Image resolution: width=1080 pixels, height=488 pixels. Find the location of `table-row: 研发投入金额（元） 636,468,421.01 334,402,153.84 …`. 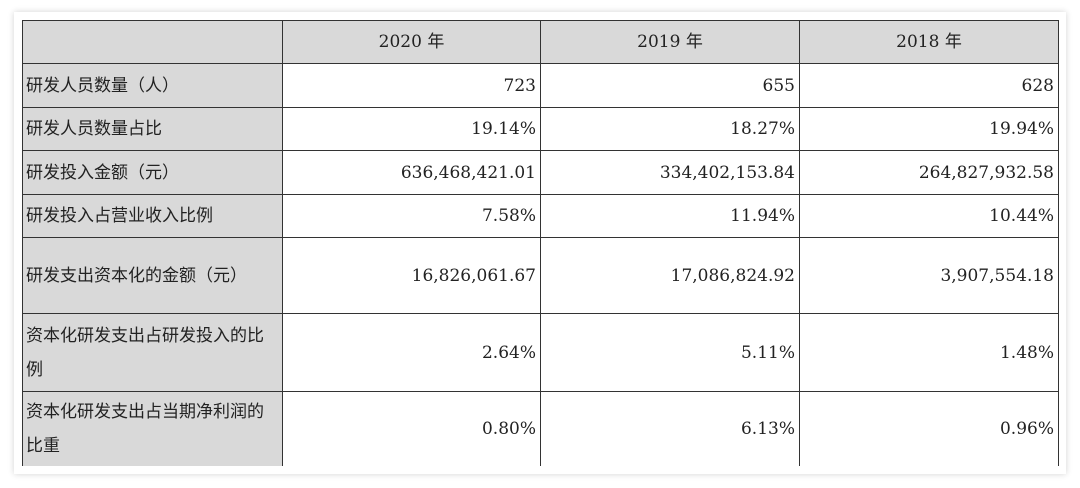

table-row: 研发投入金额（元） 636,468,421.01 334,402,153.84 … is located at coordinates (540, 172).